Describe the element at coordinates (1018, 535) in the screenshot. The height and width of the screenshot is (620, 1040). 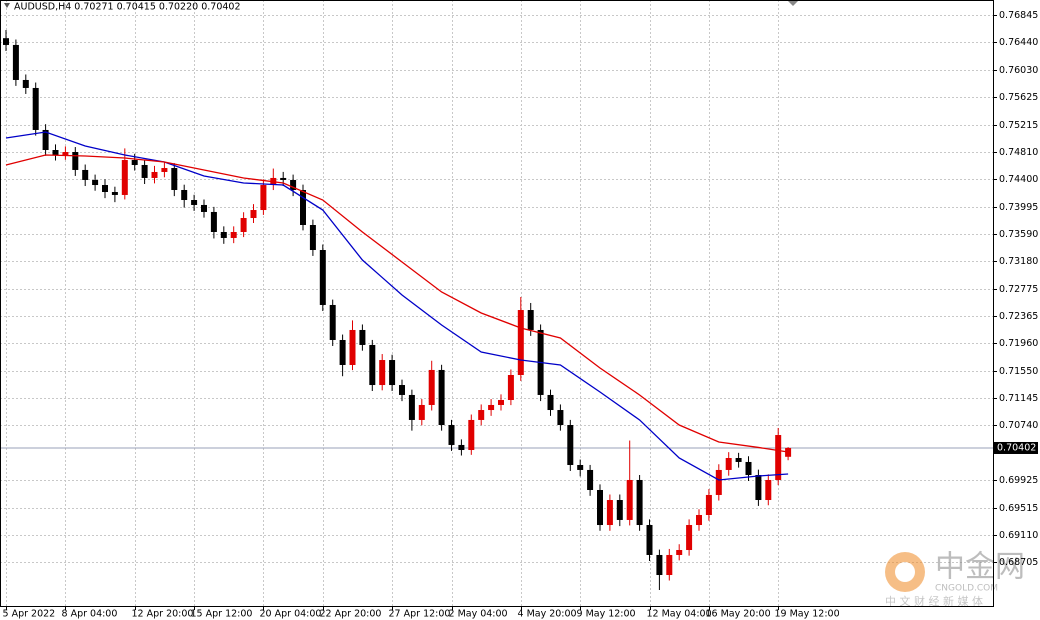
I see `y-tick-label: 0.69110` at that location.